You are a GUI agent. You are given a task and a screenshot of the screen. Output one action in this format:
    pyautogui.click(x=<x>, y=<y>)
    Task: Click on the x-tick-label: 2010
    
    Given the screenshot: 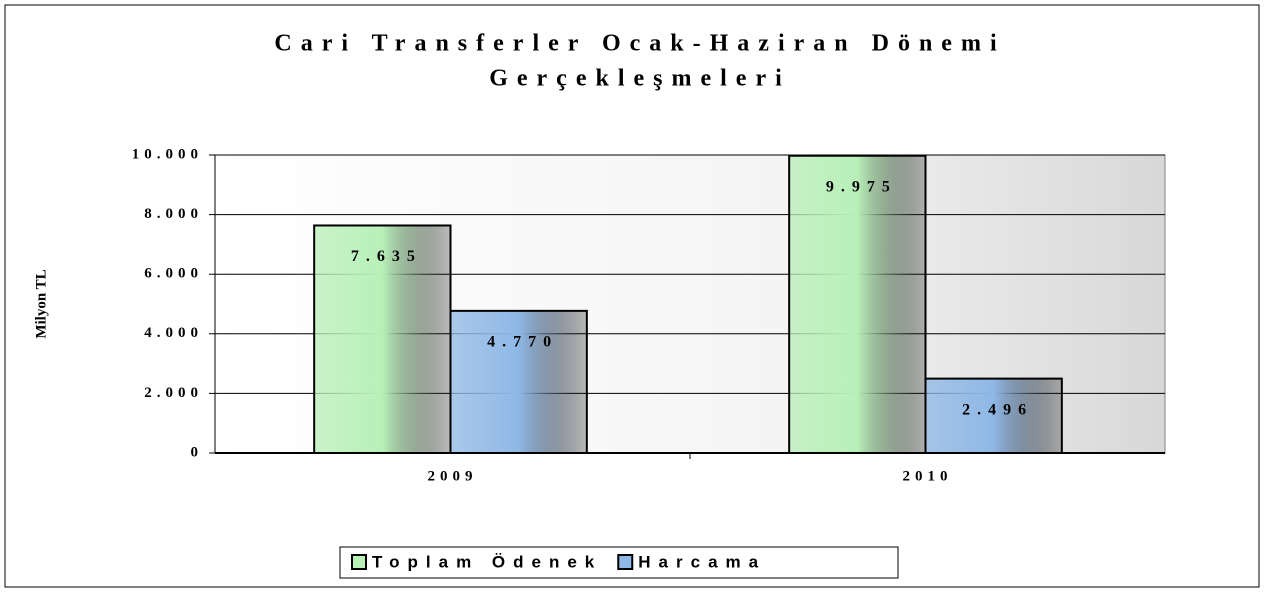 What is the action you would take?
    pyautogui.click(x=928, y=476)
    